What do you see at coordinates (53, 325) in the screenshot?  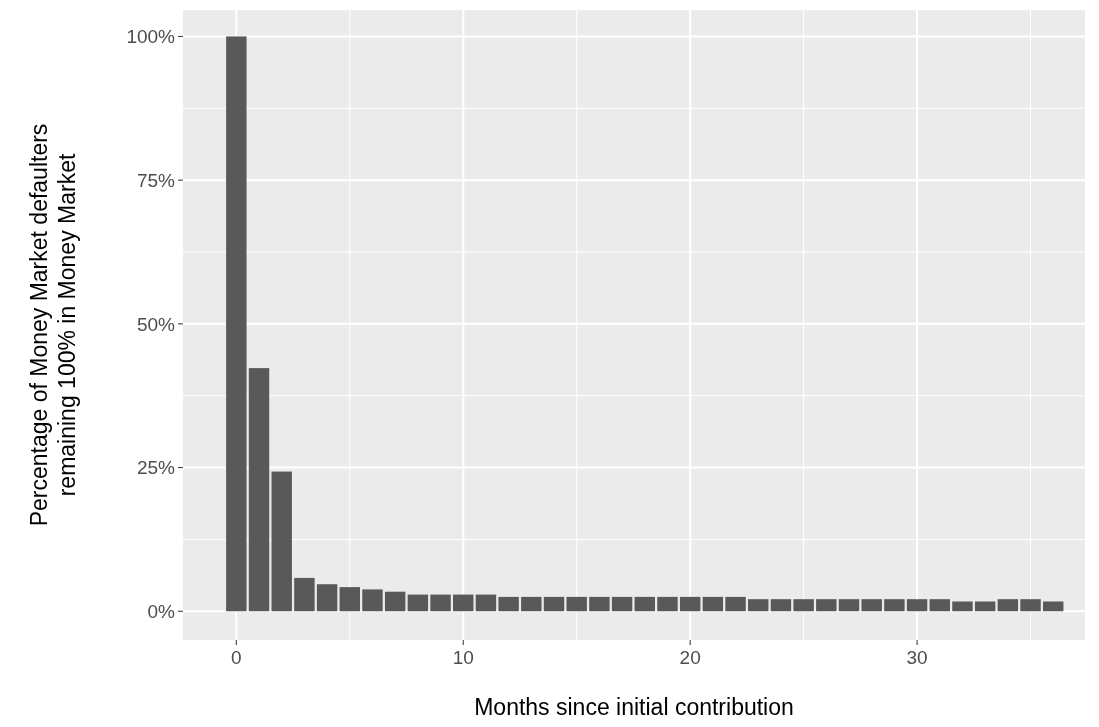 I see `y-axis-title: Percentage of Money Market defaulters remaining 100% in Money Market` at bounding box center [53, 325].